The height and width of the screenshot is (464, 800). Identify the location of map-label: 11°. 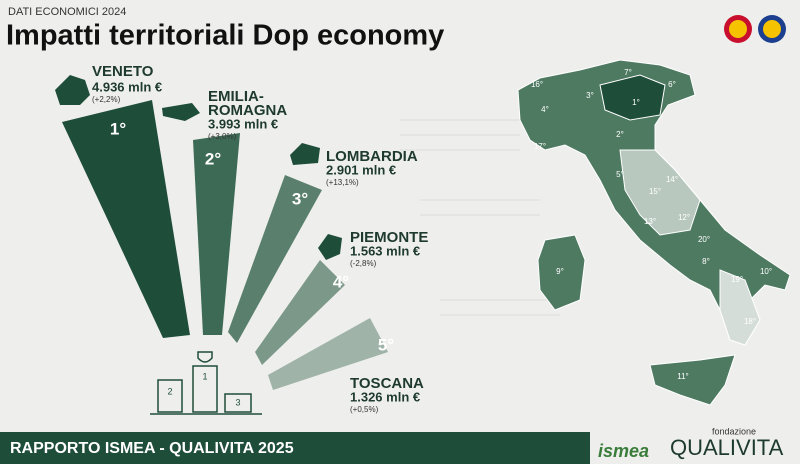
(683, 376).